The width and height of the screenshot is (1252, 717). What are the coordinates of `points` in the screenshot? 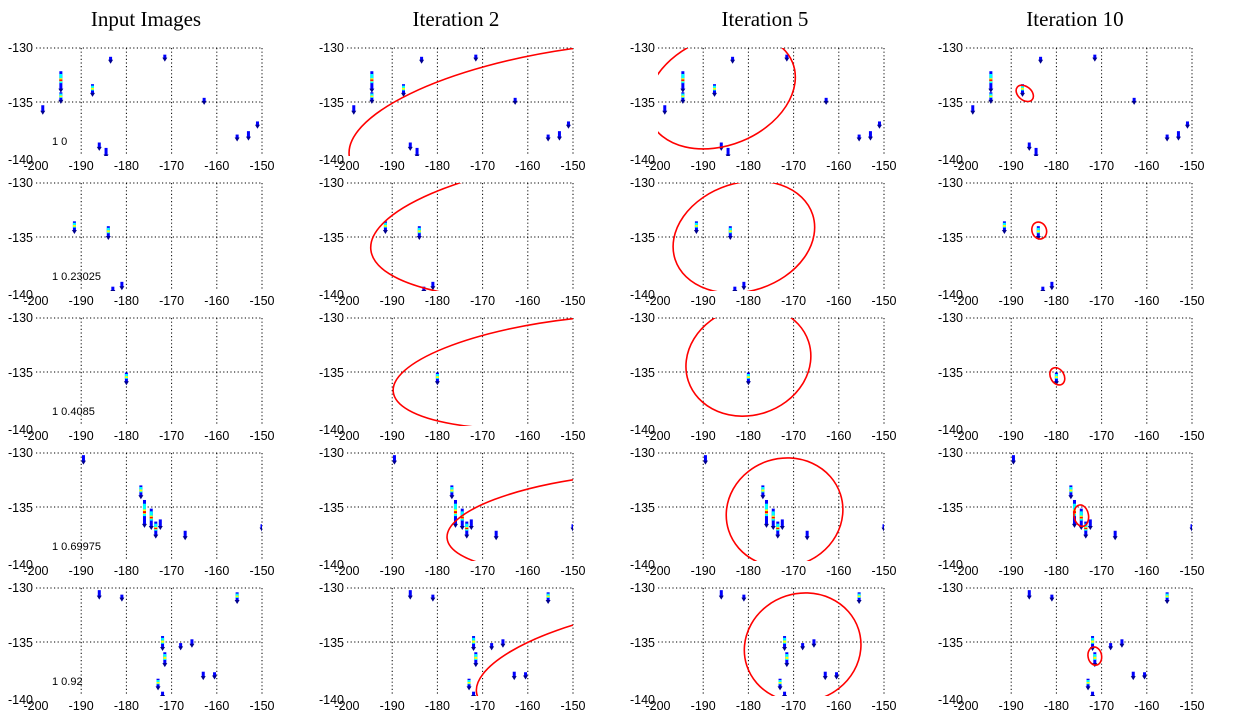 It's located at (461, 107).